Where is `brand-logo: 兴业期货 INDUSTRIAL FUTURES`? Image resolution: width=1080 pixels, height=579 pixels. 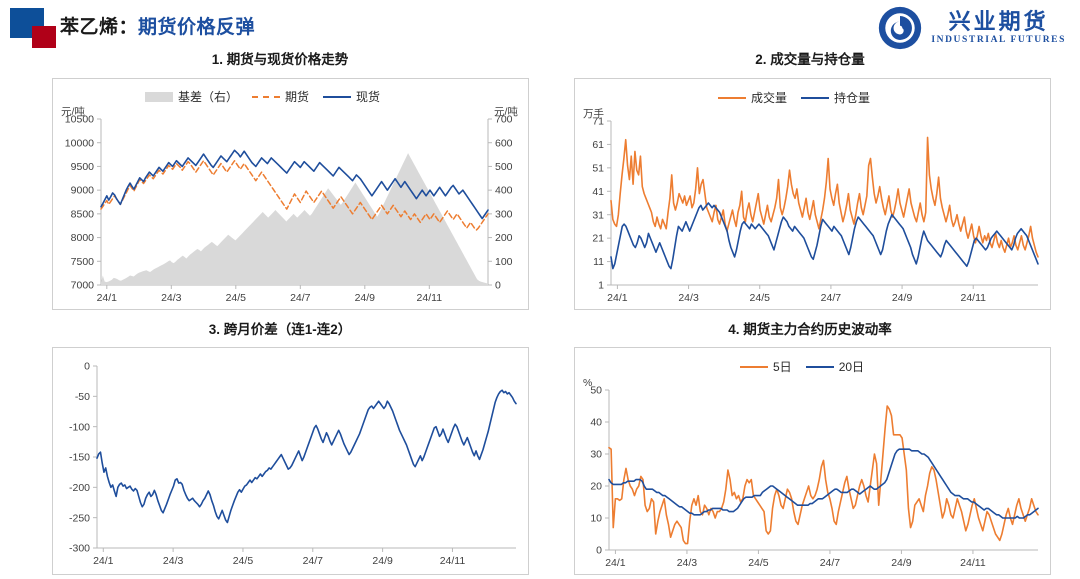
brand-logo: 兴业期货 INDUSTRIAL FUTURES is located at coordinates (971, 28).